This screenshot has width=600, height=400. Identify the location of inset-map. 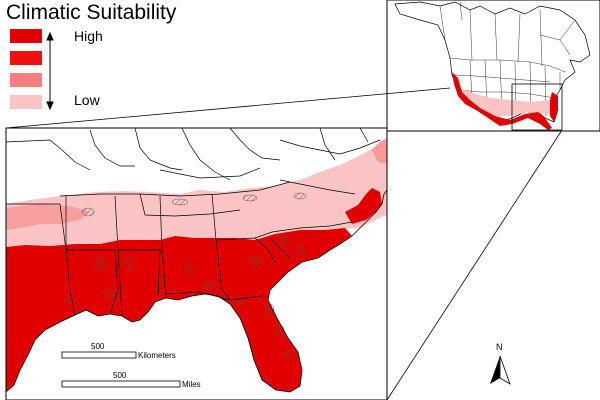
(493, 65).